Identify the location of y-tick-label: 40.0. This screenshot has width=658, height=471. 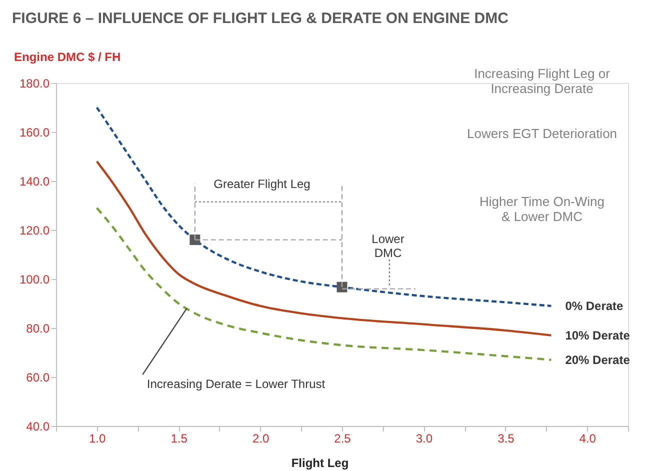
(38, 427).